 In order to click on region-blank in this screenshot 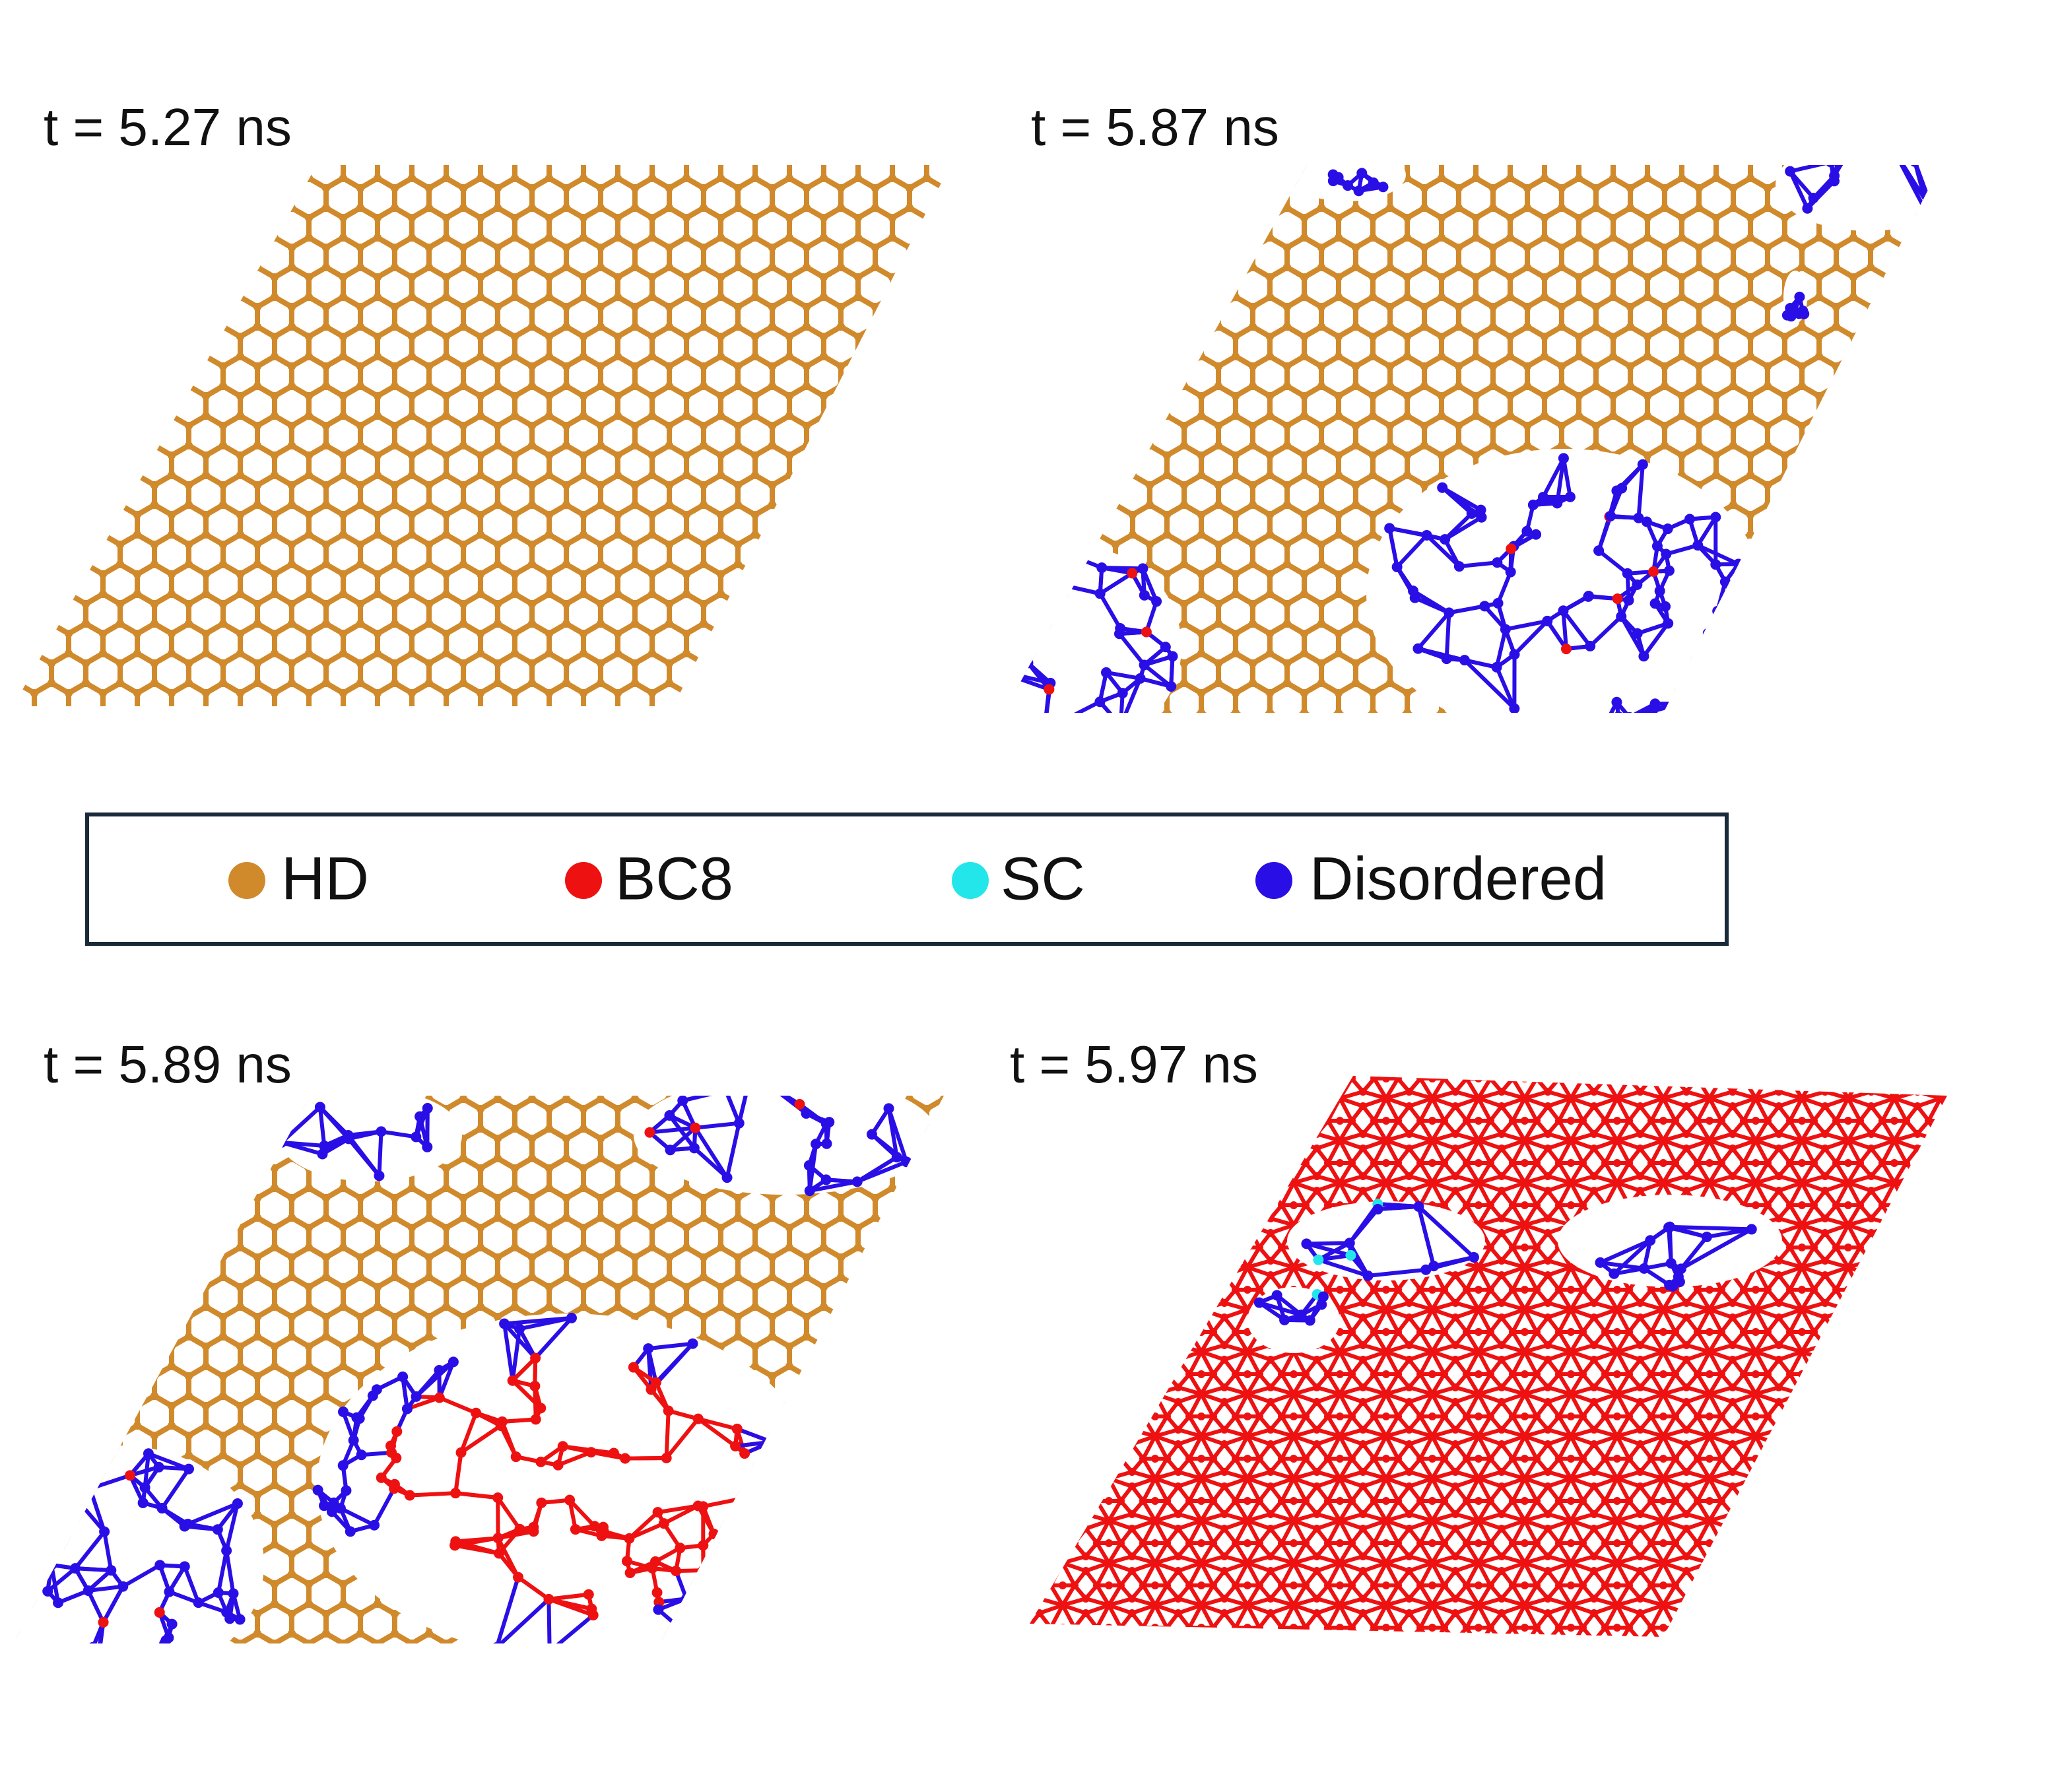, I will do `click(1858, 198)`.